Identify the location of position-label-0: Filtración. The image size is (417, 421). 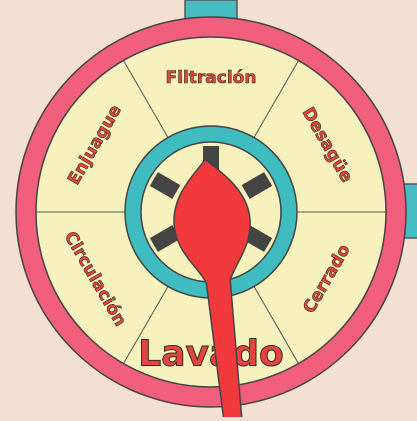
(211, 78).